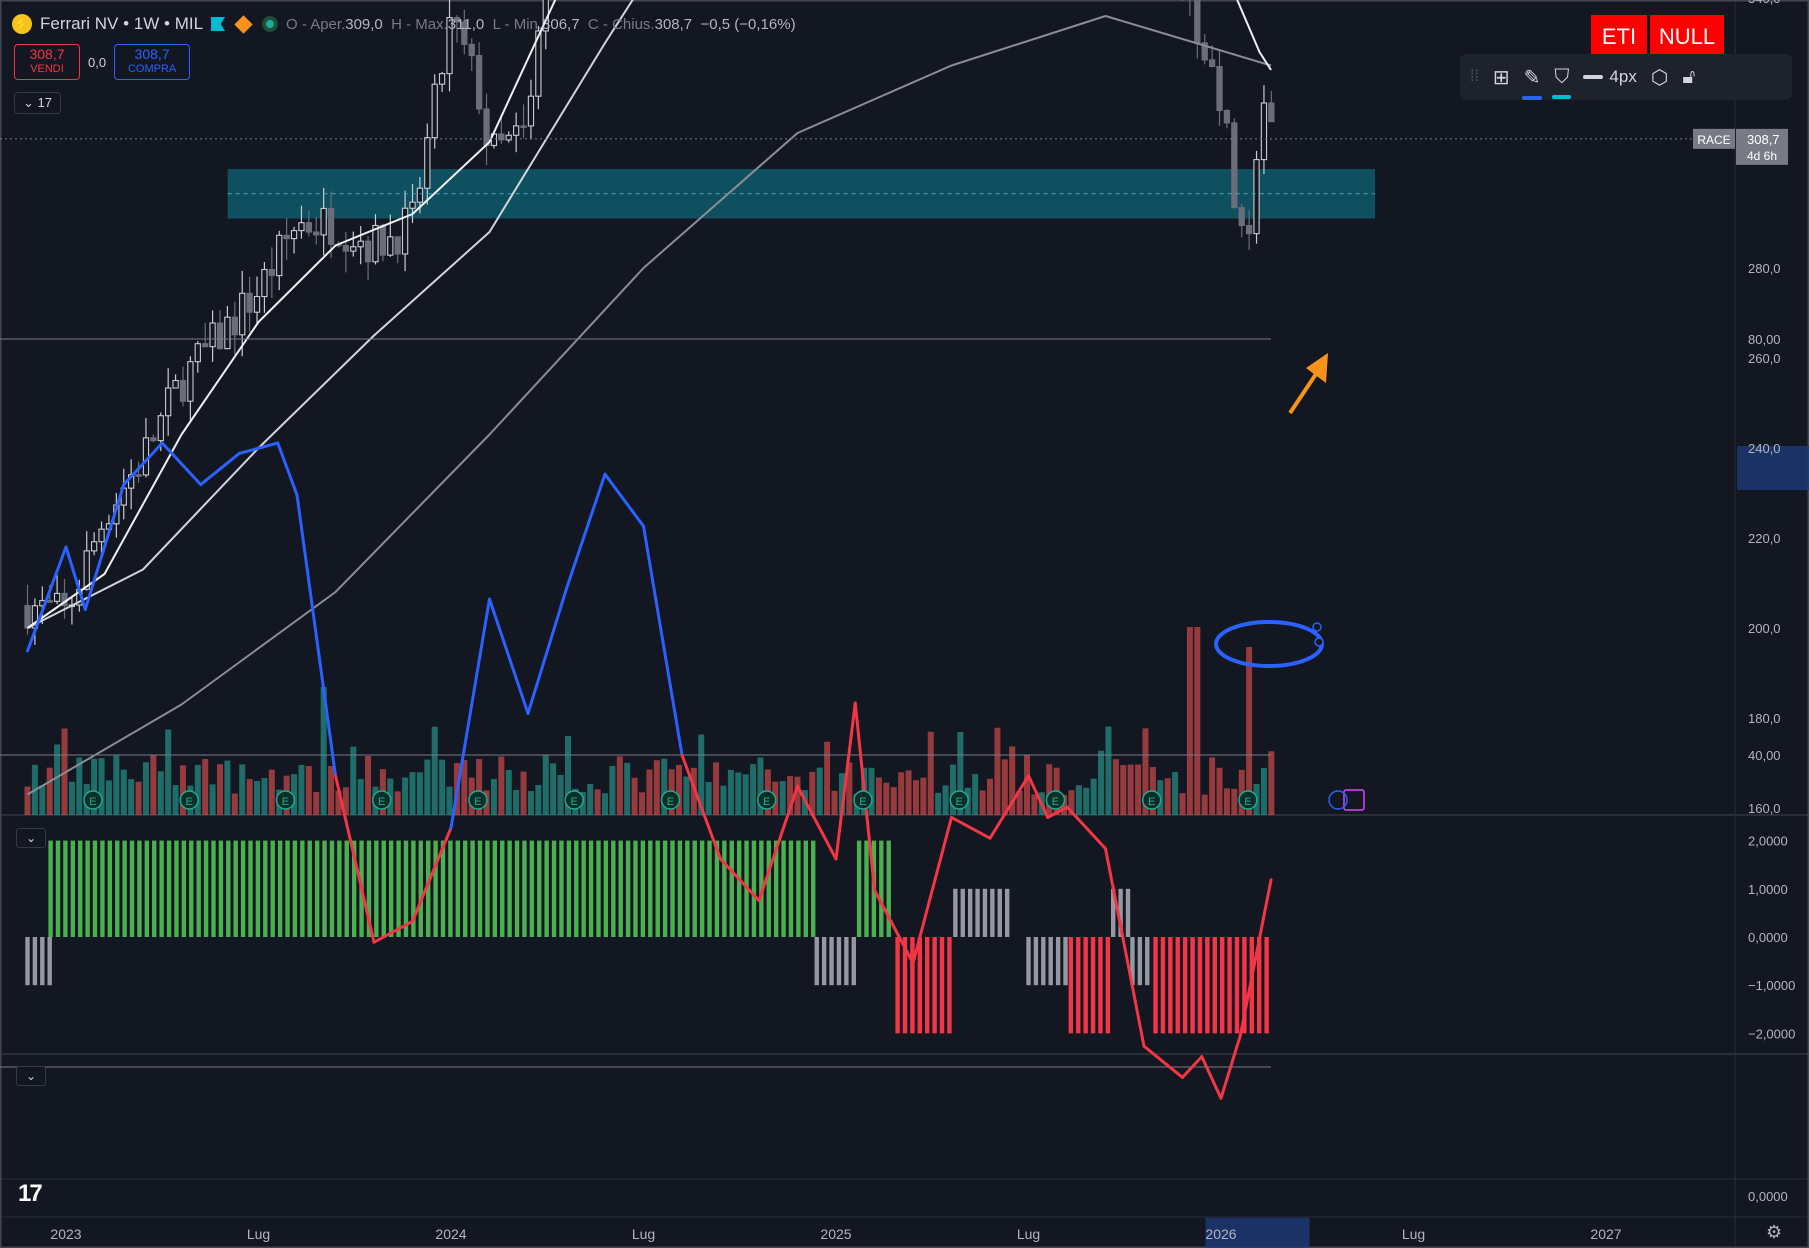 The width and height of the screenshot is (1809, 1248). I want to click on add-object-icon: ⊞, so click(1501, 77).